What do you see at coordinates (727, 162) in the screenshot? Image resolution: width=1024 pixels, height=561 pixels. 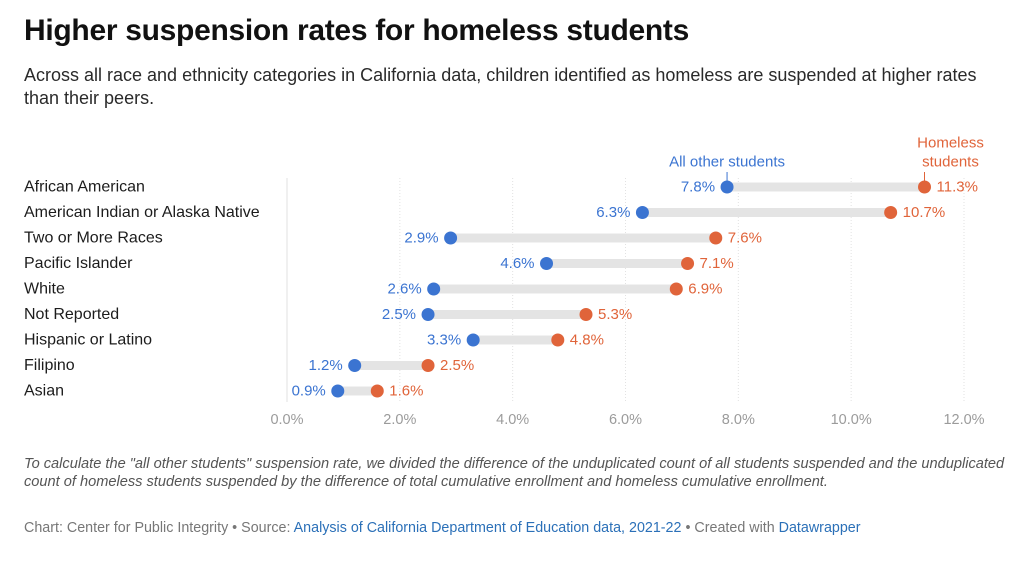 I see `series-label-all-other-students: All other students` at bounding box center [727, 162].